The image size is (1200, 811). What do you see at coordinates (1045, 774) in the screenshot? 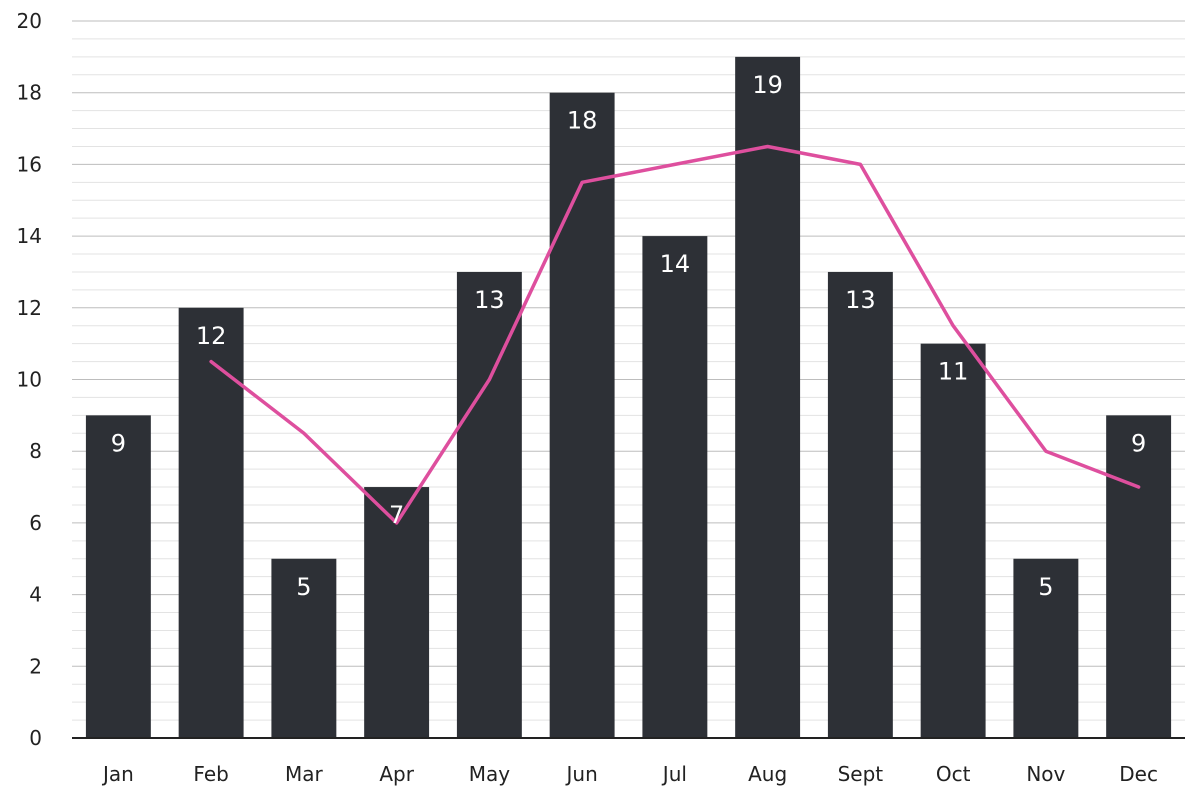
I see `x-tick-label: Nov` at bounding box center [1045, 774].